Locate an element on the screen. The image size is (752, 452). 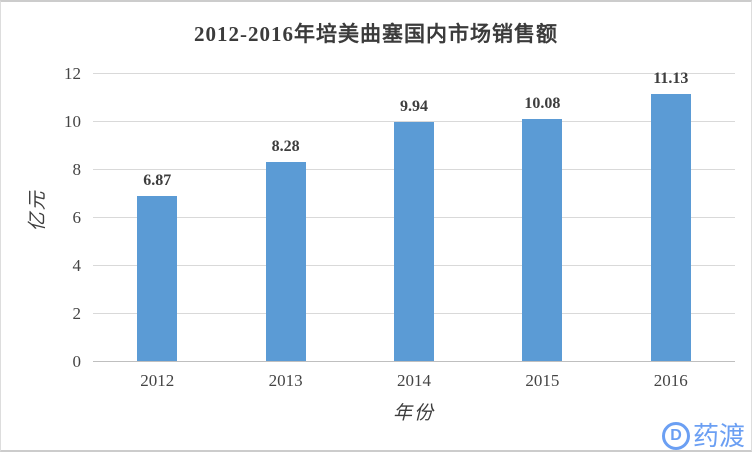
bar-2015 is located at coordinates (542, 240).